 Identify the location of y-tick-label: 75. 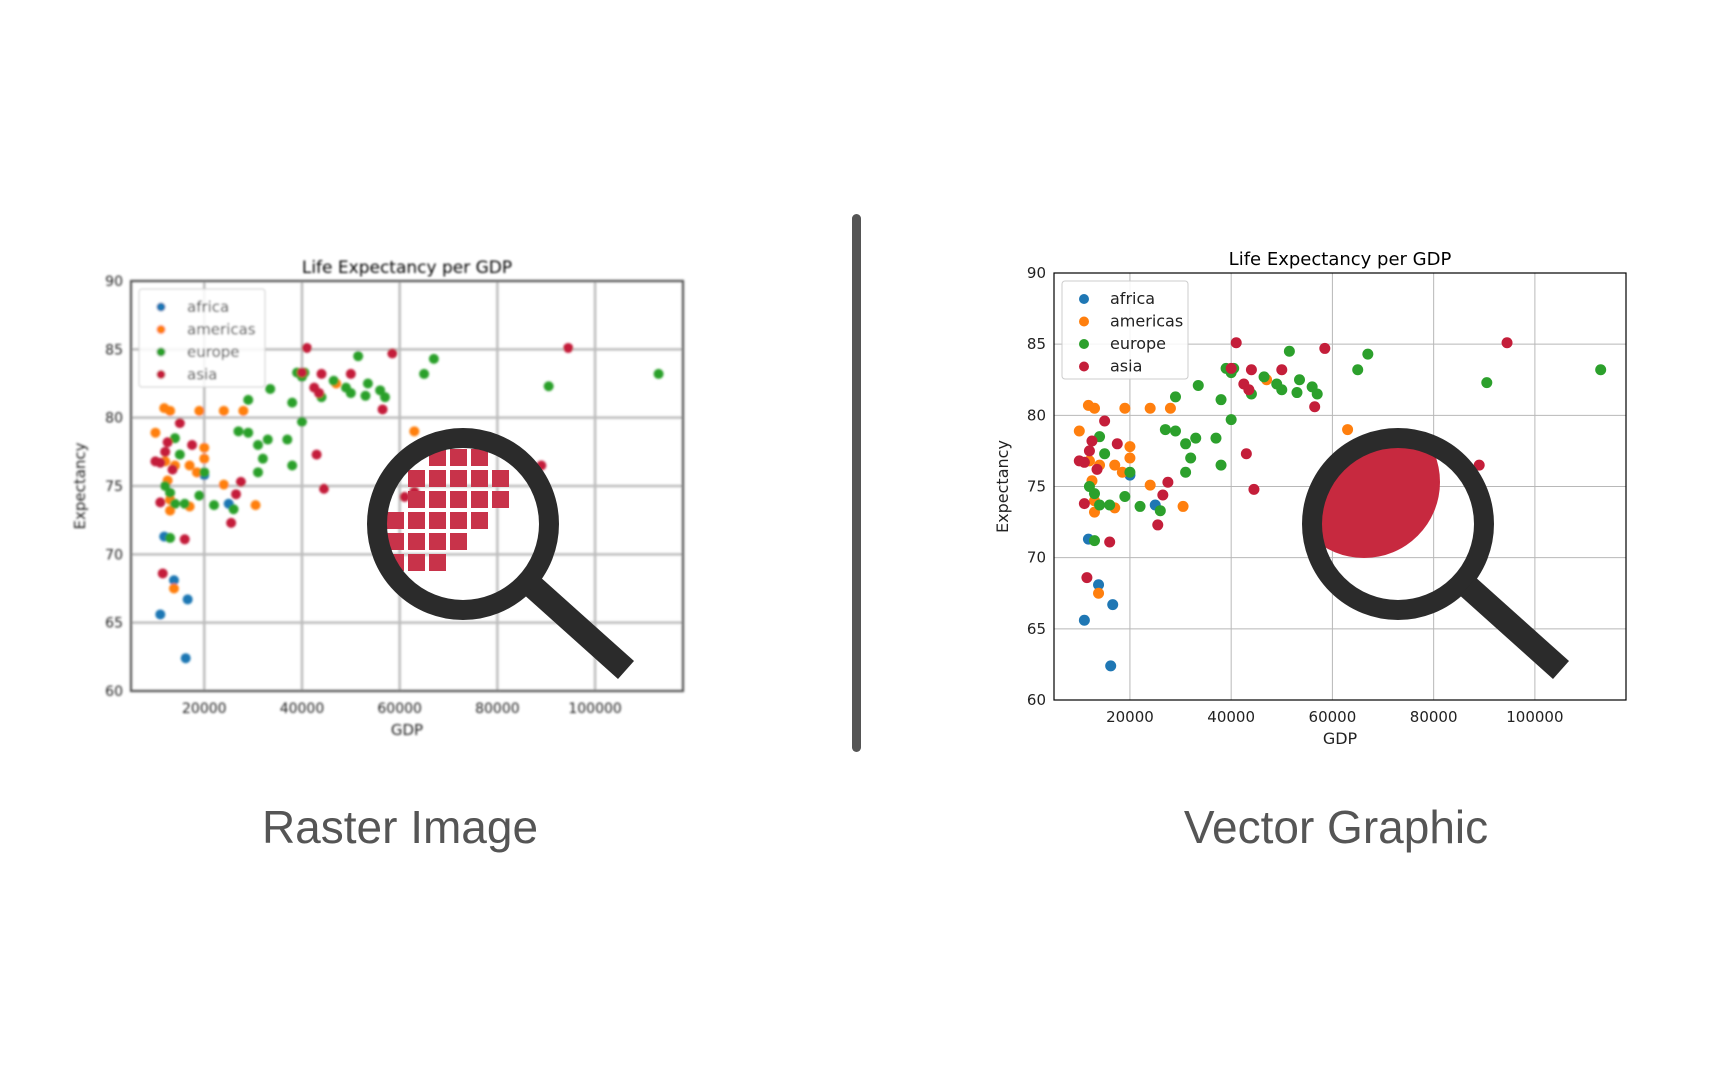
(1036, 487).